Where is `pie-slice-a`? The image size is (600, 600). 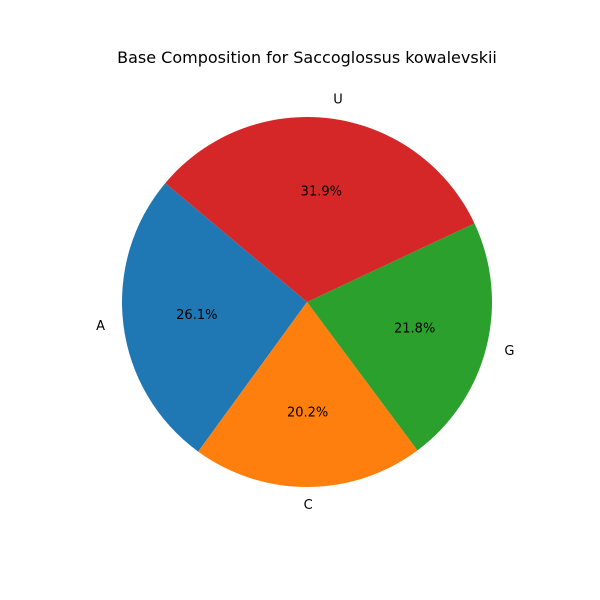
pie-slice-a is located at coordinates (214, 317).